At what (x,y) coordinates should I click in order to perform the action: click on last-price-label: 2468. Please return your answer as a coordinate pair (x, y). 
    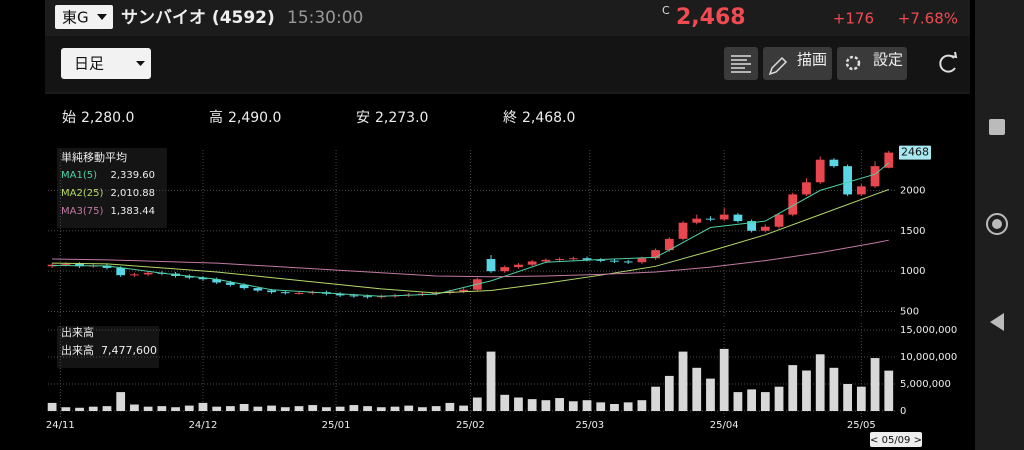
    Looking at the image, I should click on (915, 152).